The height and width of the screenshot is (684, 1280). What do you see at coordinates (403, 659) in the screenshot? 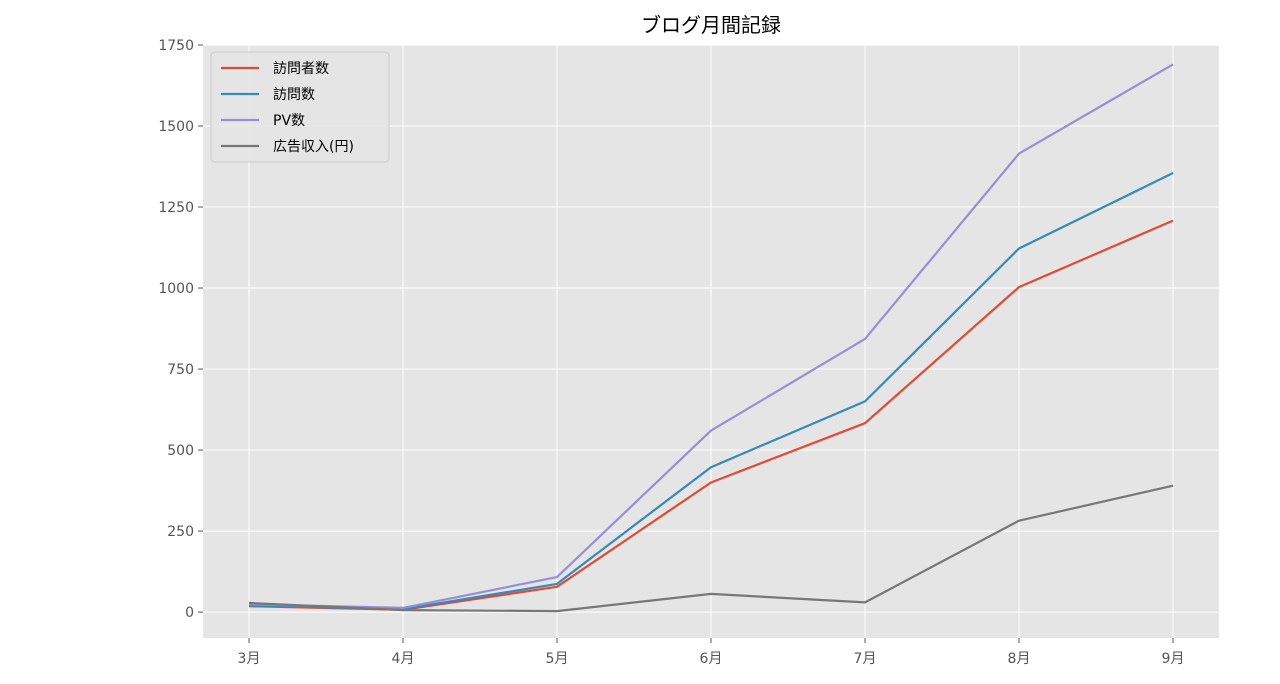
I see `x-tick-label: 4月` at bounding box center [403, 659].